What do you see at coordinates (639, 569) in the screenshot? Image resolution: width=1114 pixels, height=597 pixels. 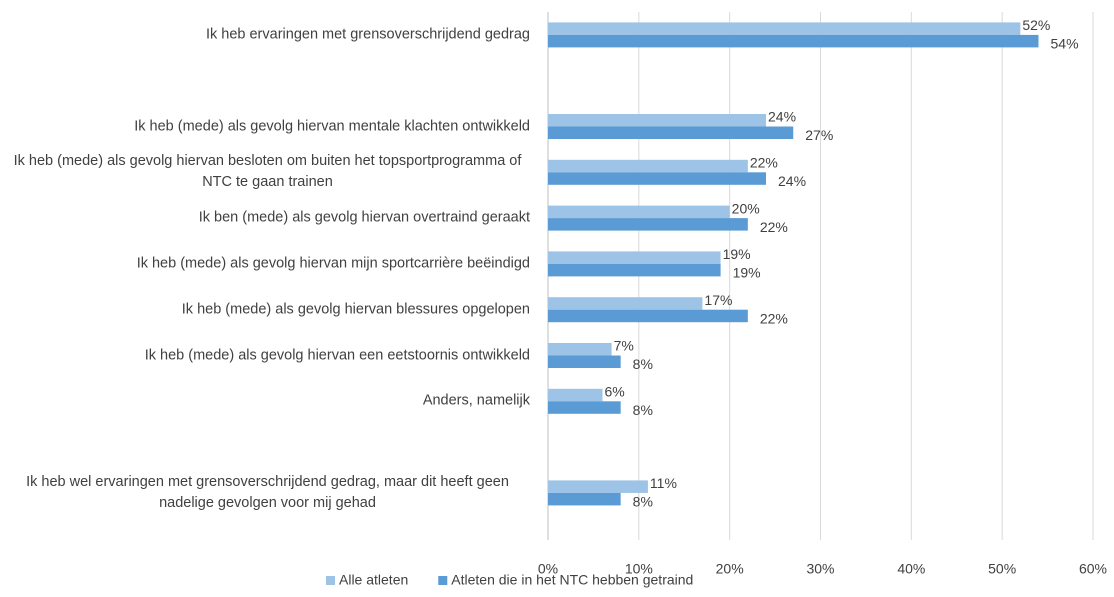 I see `x-tick-label: 10%` at bounding box center [639, 569].